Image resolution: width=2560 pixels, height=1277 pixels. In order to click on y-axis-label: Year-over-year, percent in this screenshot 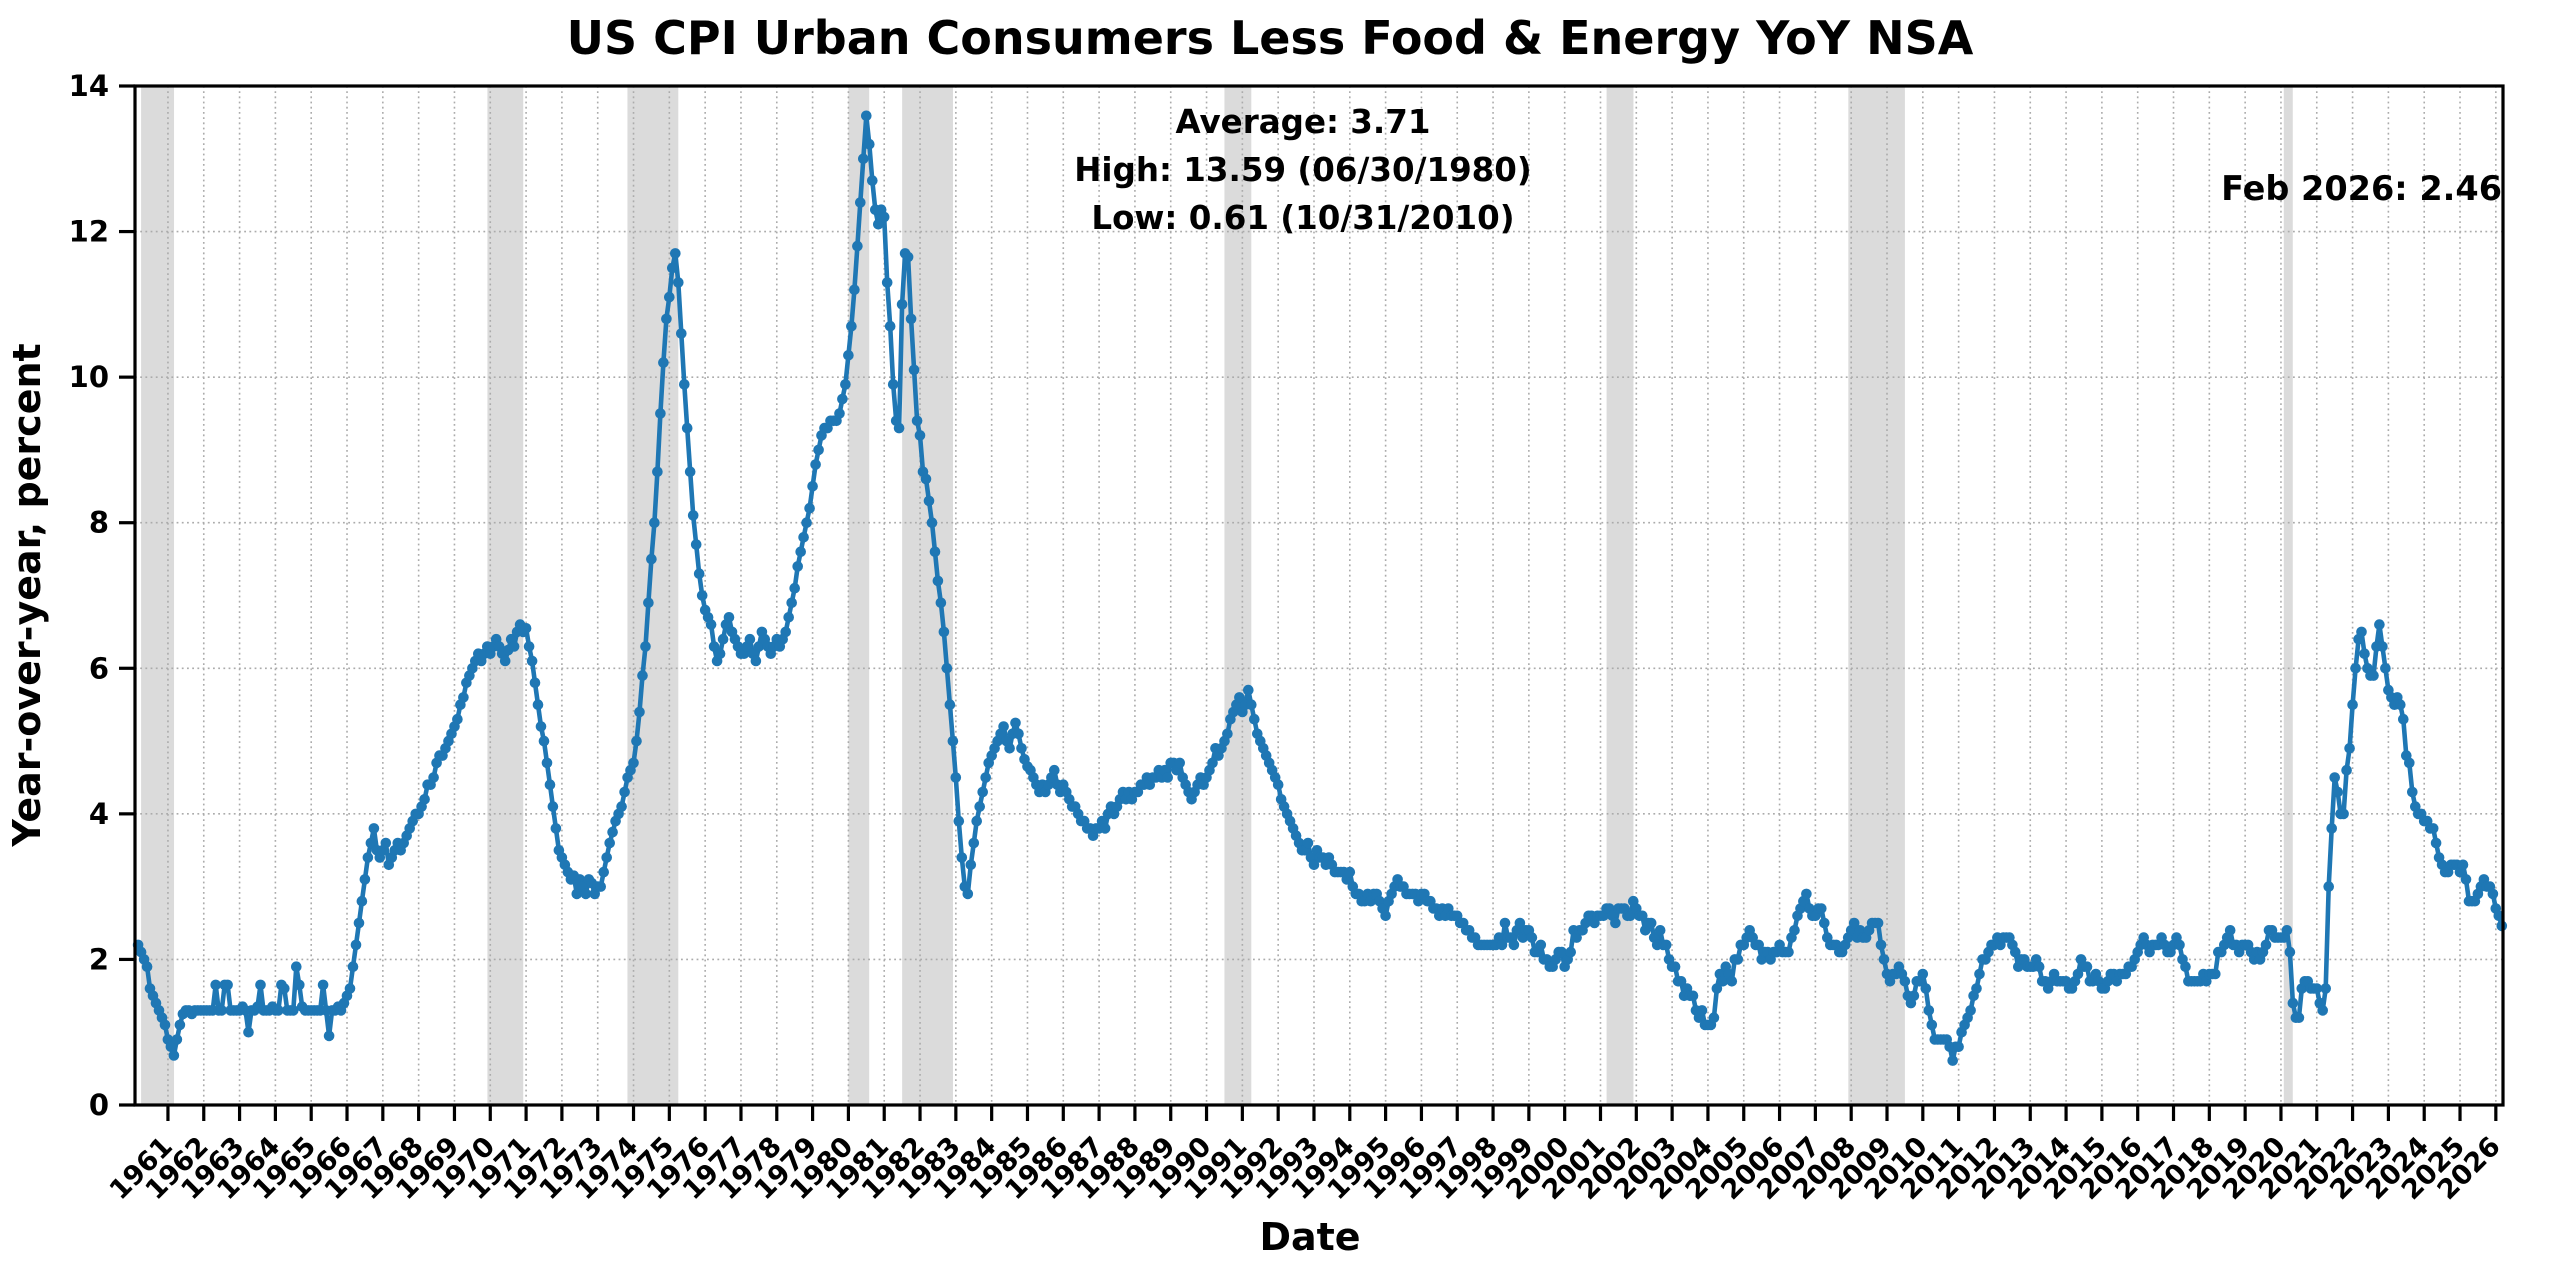, I will do `click(27, 595)`.